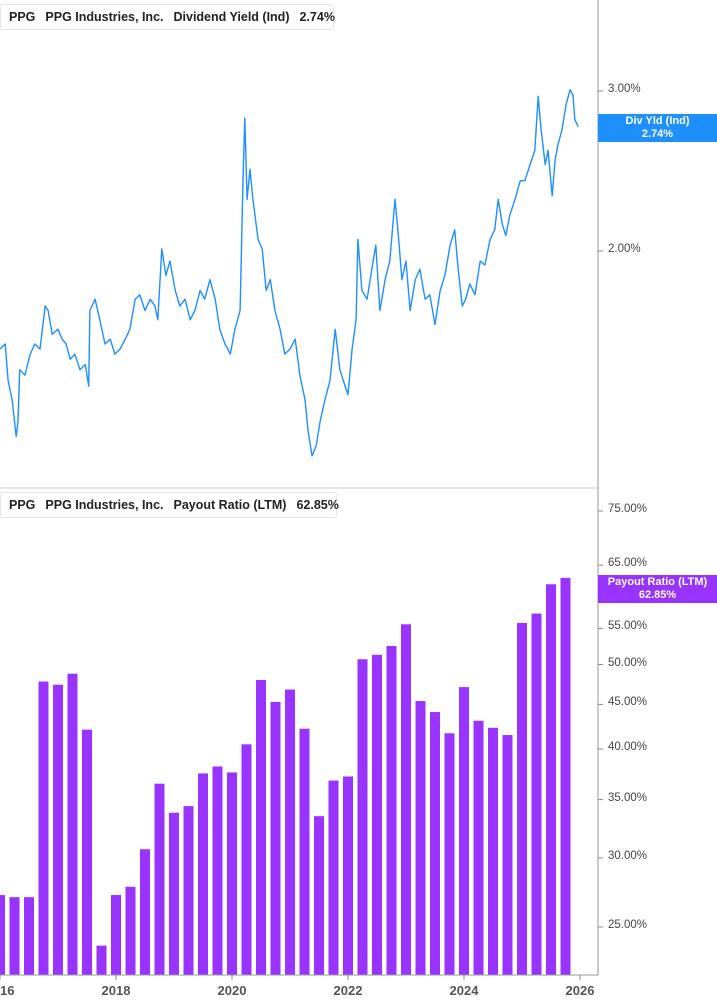 The image size is (717, 1005). Describe the element at coordinates (230, 505) in the screenshot. I see `legend-metric: Payout Ratio (LTM)` at that location.